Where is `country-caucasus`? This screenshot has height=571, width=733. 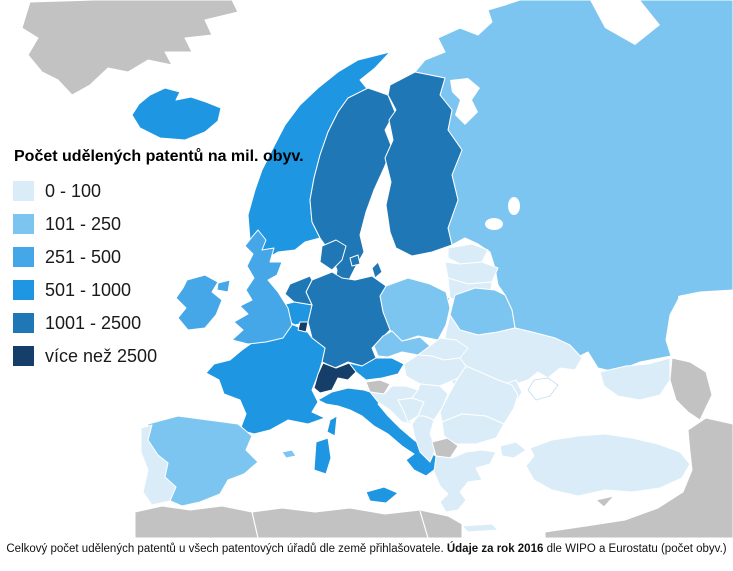
country-caucasus is located at coordinates (635, 379).